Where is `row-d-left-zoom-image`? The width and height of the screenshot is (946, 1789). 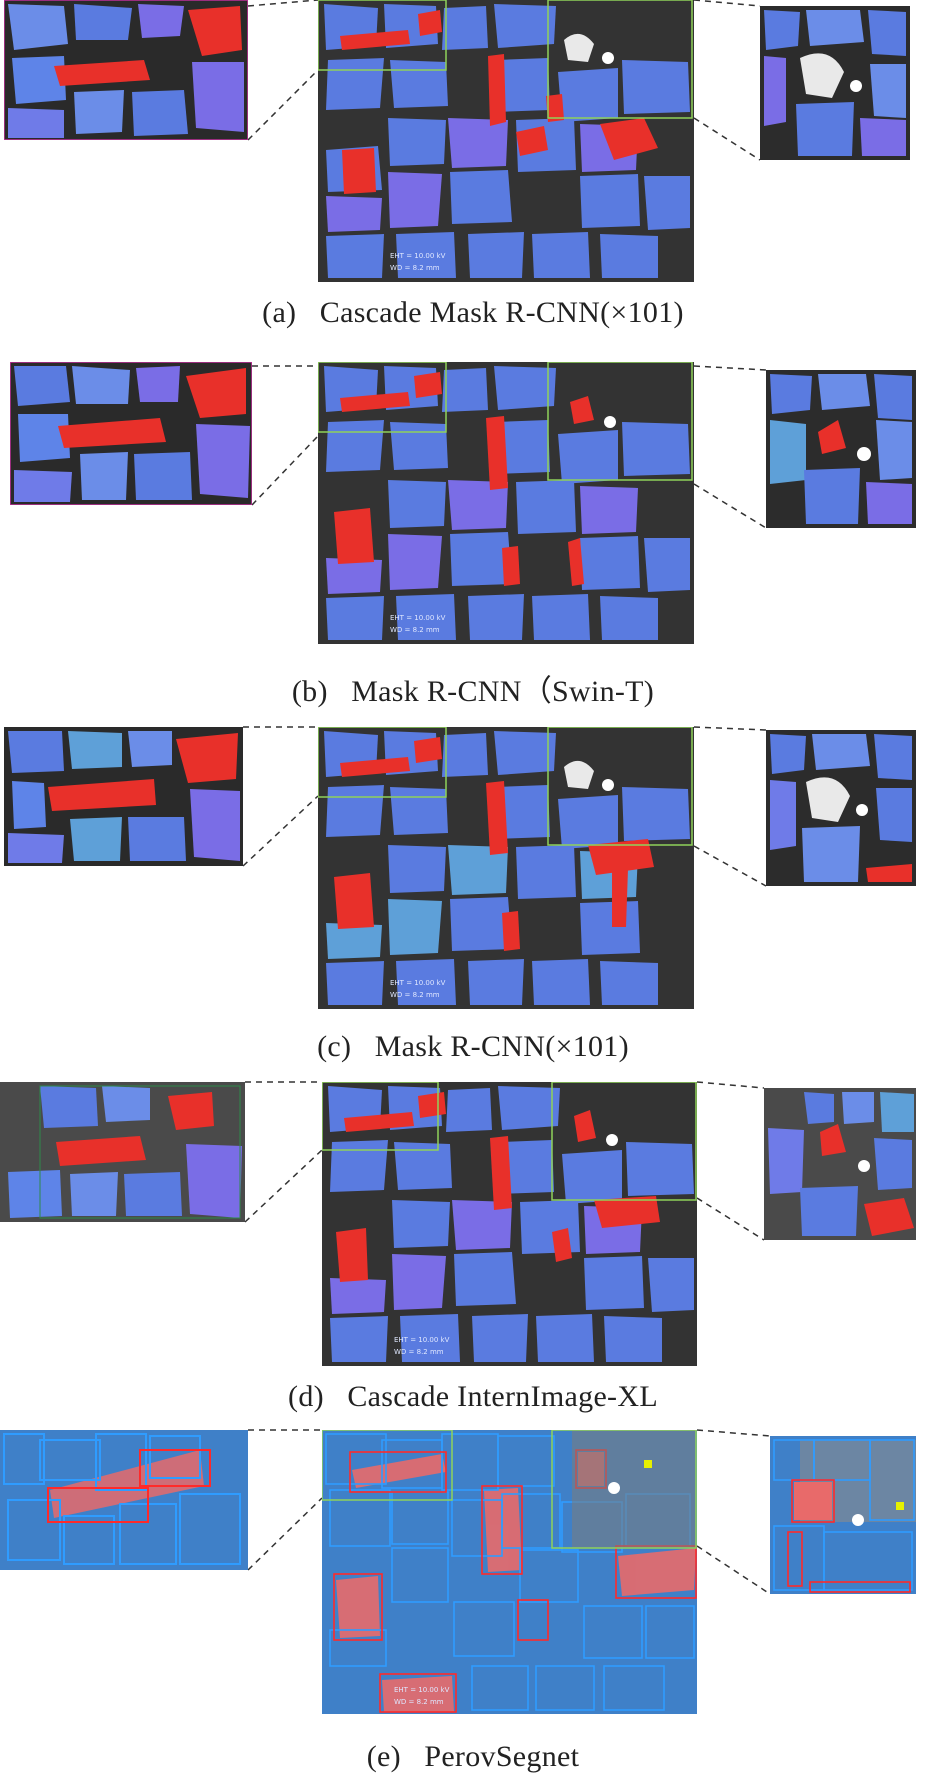 row-d-left-zoom-image is located at coordinates (122, 1152).